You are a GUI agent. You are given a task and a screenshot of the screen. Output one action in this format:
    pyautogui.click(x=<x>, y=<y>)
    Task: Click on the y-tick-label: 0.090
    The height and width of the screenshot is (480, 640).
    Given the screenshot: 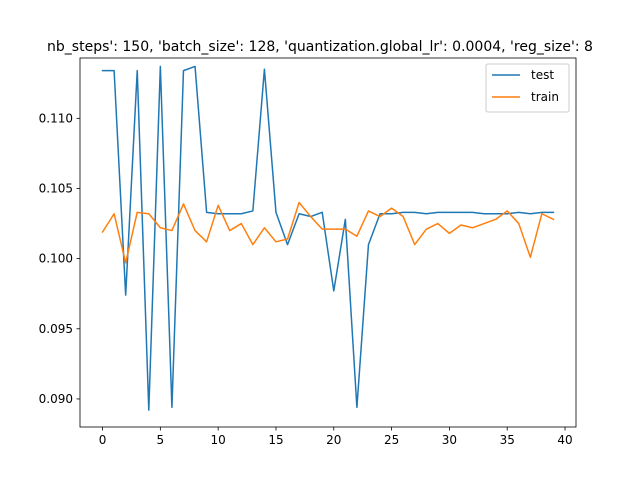 What is the action you would take?
    pyautogui.click(x=56, y=399)
    